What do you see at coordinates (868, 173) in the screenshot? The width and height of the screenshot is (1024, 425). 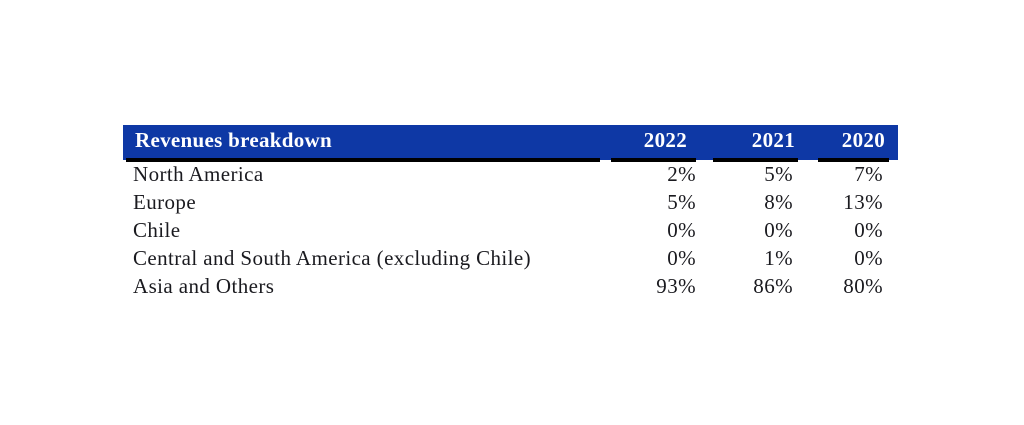 I see `cell-value: 7%` at bounding box center [868, 173].